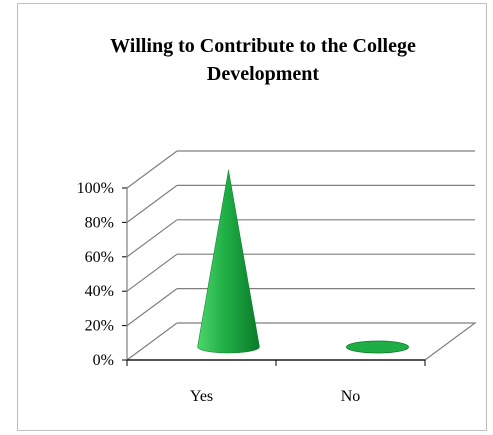 The image size is (493, 435). What do you see at coordinates (99, 291) in the screenshot?
I see `y-tick-label: 40%` at bounding box center [99, 291].